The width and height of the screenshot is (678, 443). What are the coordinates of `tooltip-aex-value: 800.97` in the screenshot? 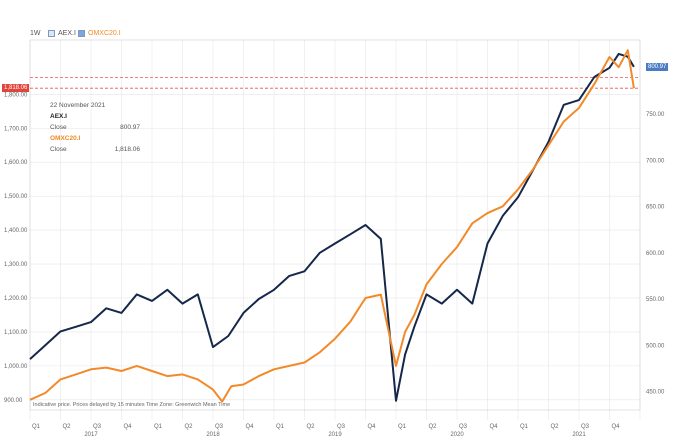 It's located at (130, 127).